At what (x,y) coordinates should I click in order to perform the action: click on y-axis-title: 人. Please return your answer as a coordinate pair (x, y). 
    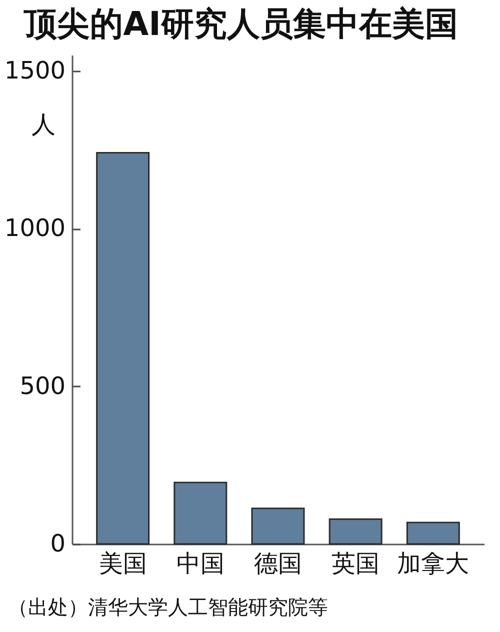
    Looking at the image, I should click on (44, 124).